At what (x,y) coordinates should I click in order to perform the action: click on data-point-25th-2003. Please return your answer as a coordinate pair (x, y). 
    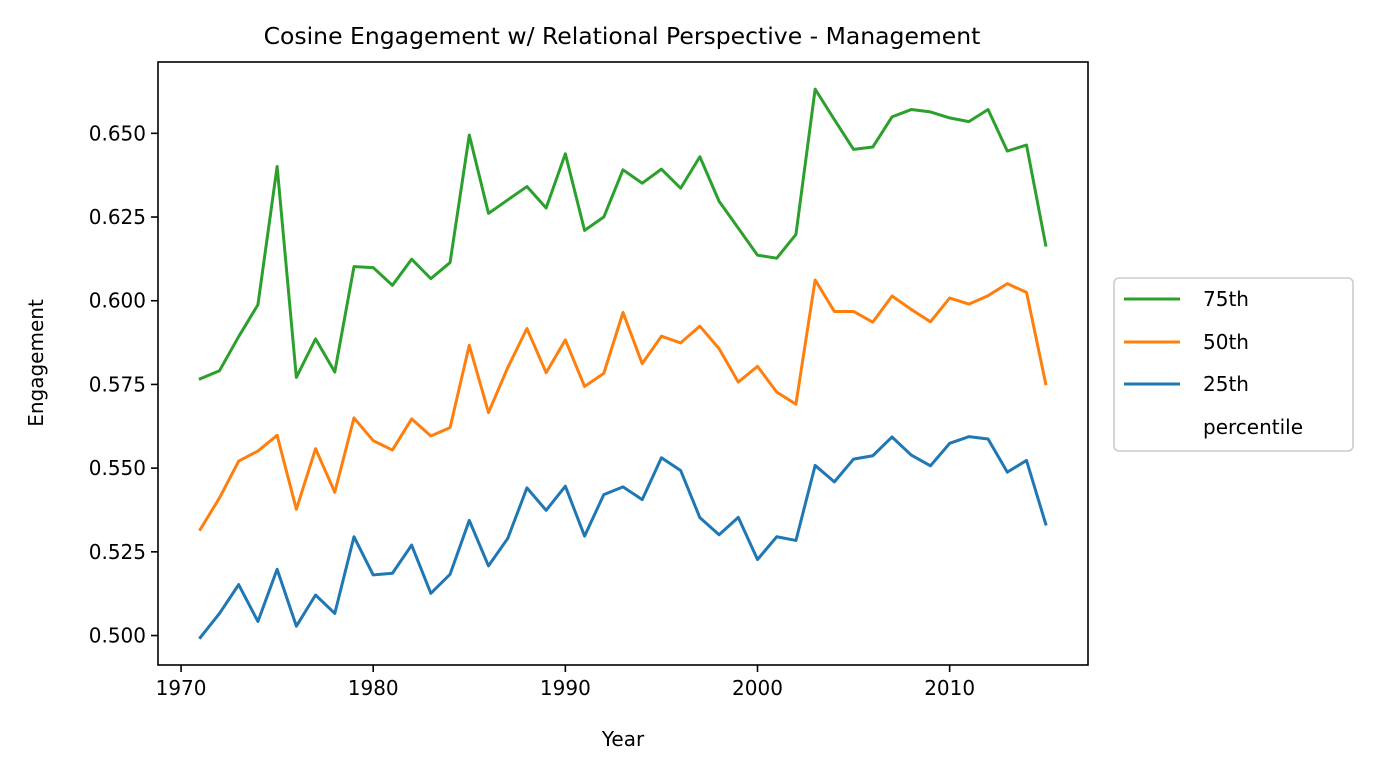
    Looking at the image, I should click on (815, 465).